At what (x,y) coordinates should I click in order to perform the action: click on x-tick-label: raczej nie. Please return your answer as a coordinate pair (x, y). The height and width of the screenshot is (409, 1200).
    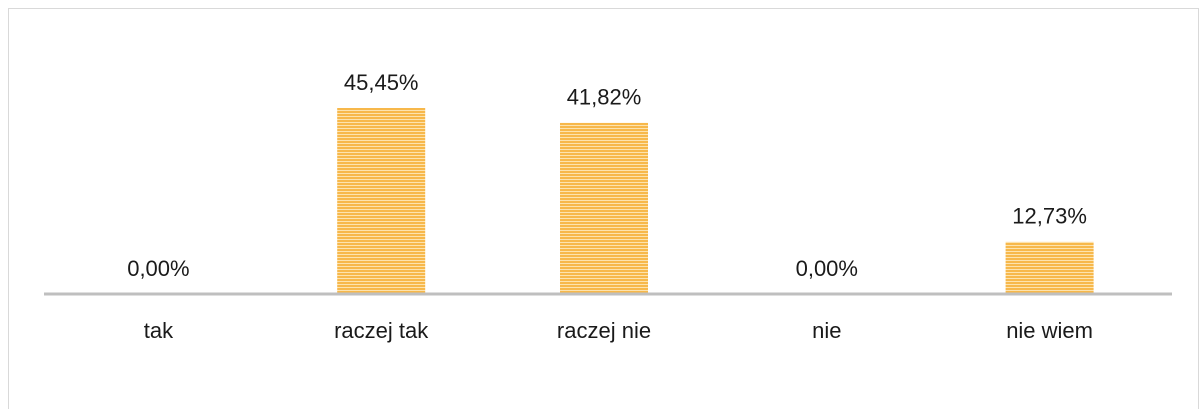
    Looking at the image, I should click on (604, 330).